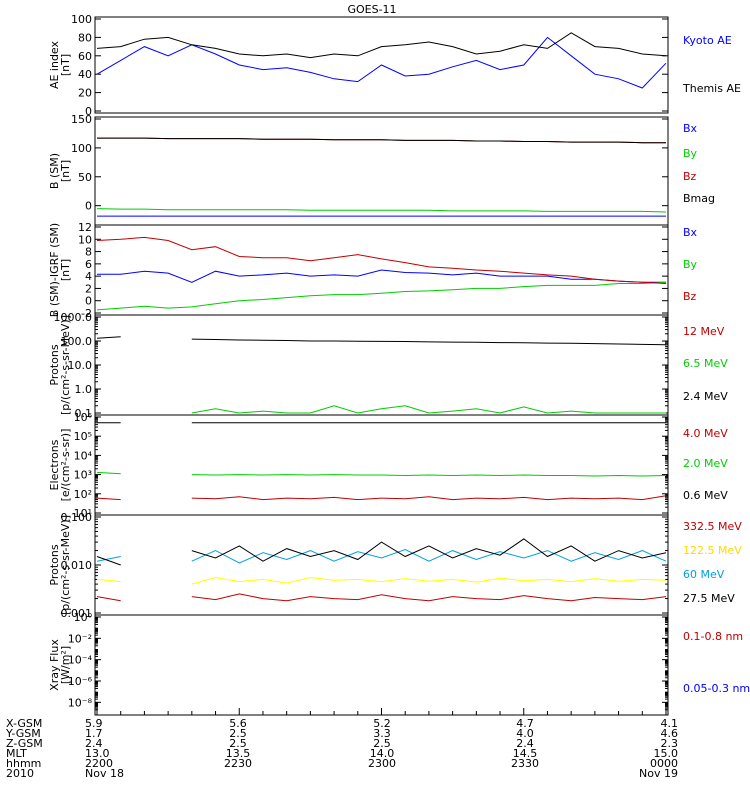 The image size is (750, 800). I want to click on y-tick-label: 80, so click(85, 37).